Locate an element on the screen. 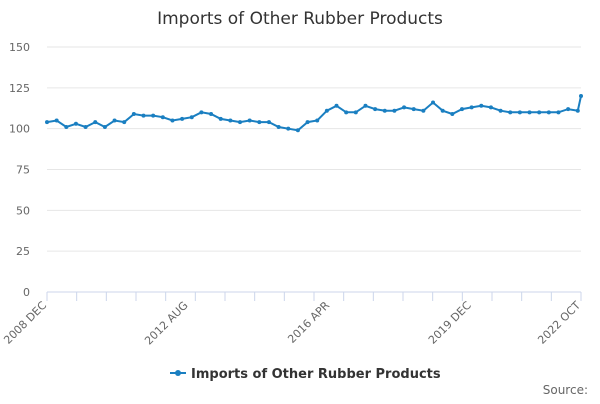  y-tick-label: 100 is located at coordinates (19, 129).